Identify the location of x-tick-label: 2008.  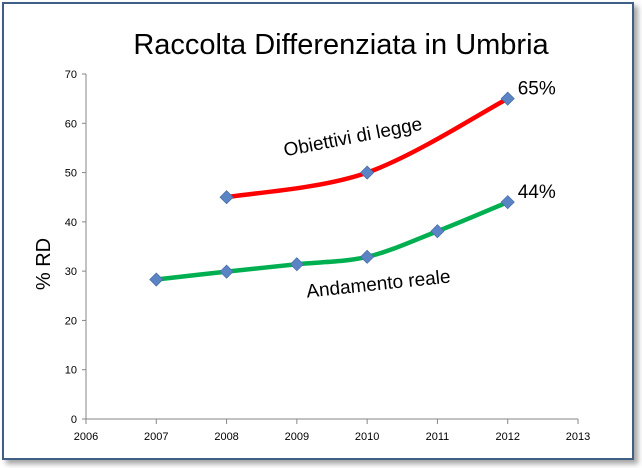
(226, 437).